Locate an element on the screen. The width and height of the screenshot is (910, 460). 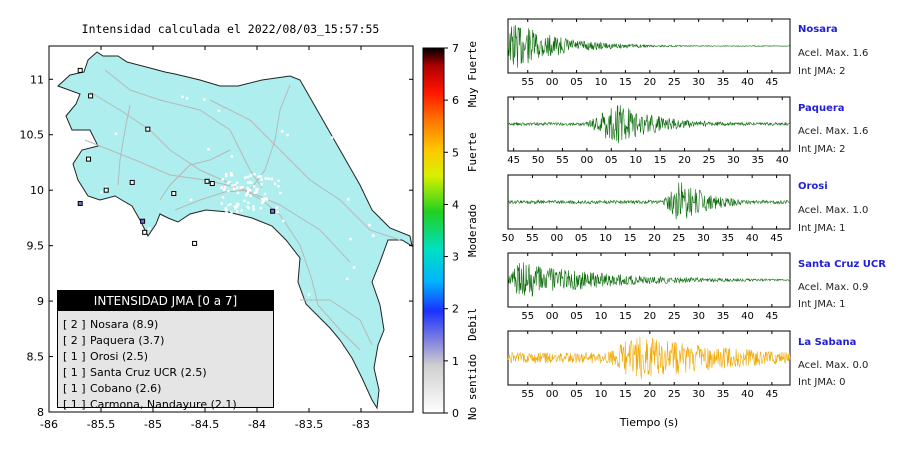
map-x-tick-label: -85 is located at coordinates (153, 424).